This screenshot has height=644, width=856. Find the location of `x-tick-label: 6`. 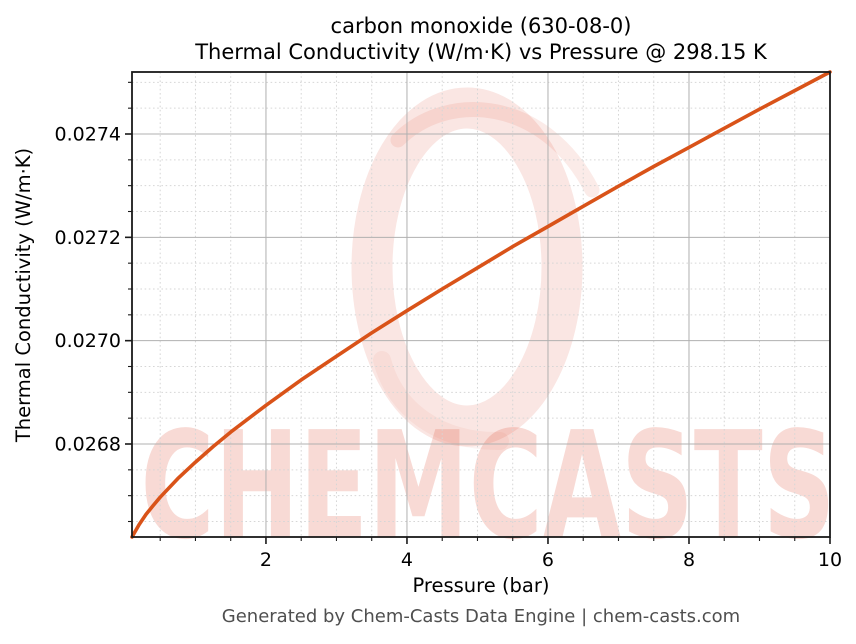

x-tick-label: 6 is located at coordinates (548, 560).